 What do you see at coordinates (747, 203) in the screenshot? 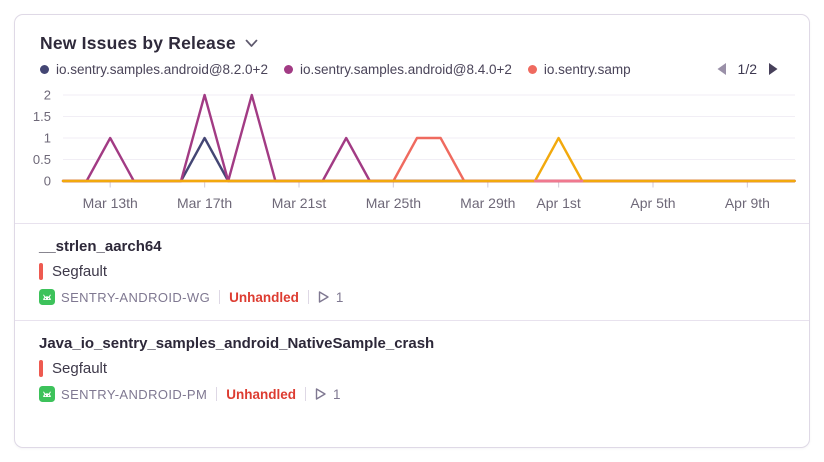
I see `x-axis-label: Apr 9th` at bounding box center [747, 203].